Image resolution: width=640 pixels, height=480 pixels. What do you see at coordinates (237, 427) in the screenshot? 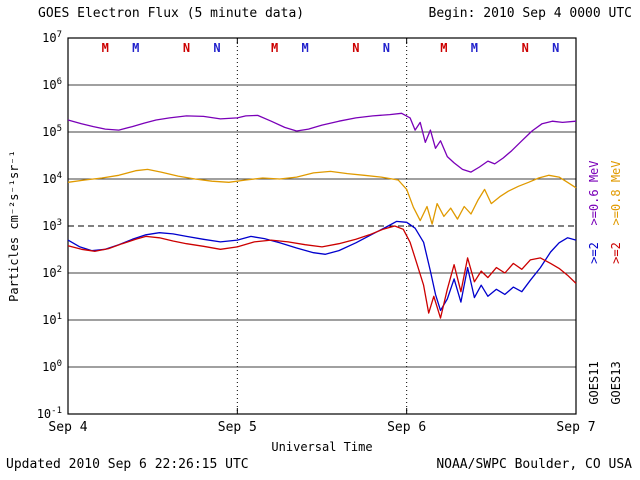
I see `x-tick-label: Sep 5` at bounding box center [237, 427].